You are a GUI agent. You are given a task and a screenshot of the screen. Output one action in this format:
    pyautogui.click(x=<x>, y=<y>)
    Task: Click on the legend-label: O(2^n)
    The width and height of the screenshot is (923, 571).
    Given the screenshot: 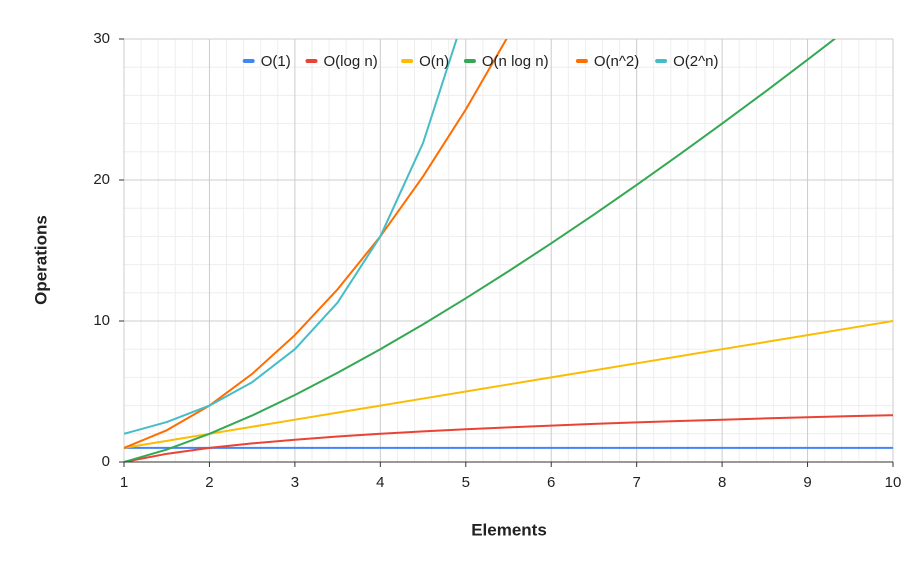 What is the action you would take?
    pyautogui.click(x=695, y=61)
    